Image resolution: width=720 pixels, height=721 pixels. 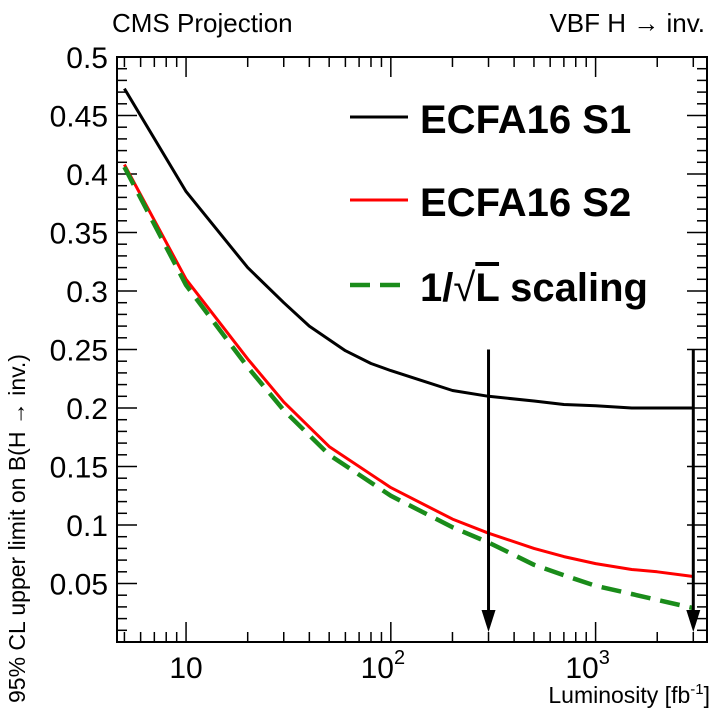 I want to click on header-left: CMS Projection, so click(x=202, y=23).